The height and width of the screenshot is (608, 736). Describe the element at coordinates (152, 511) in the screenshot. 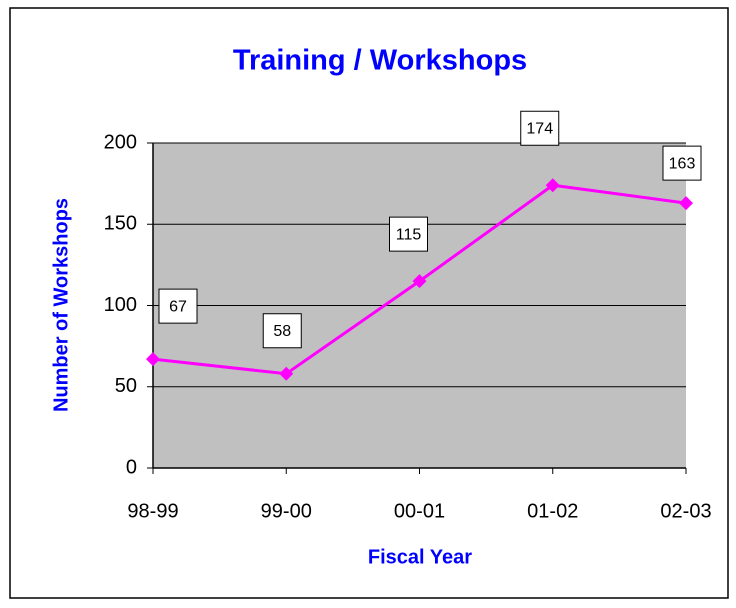

I see `x-tick-label: 98-99` at that location.